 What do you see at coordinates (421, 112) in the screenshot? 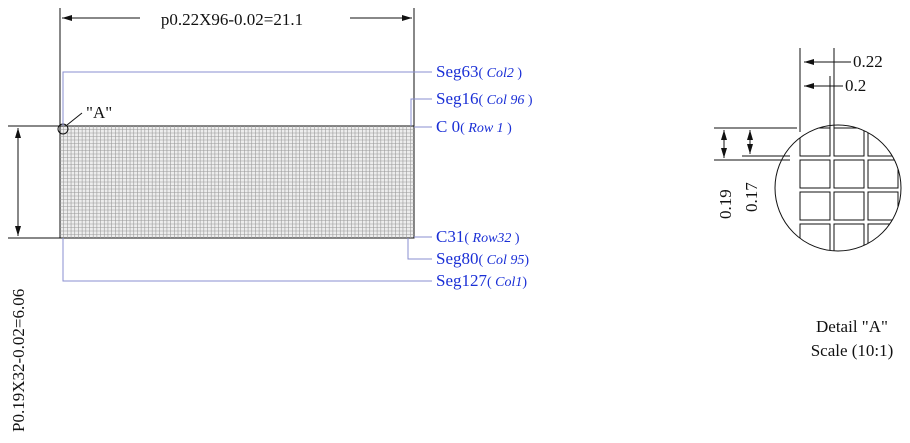
I see `leader-seg16` at bounding box center [421, 112].